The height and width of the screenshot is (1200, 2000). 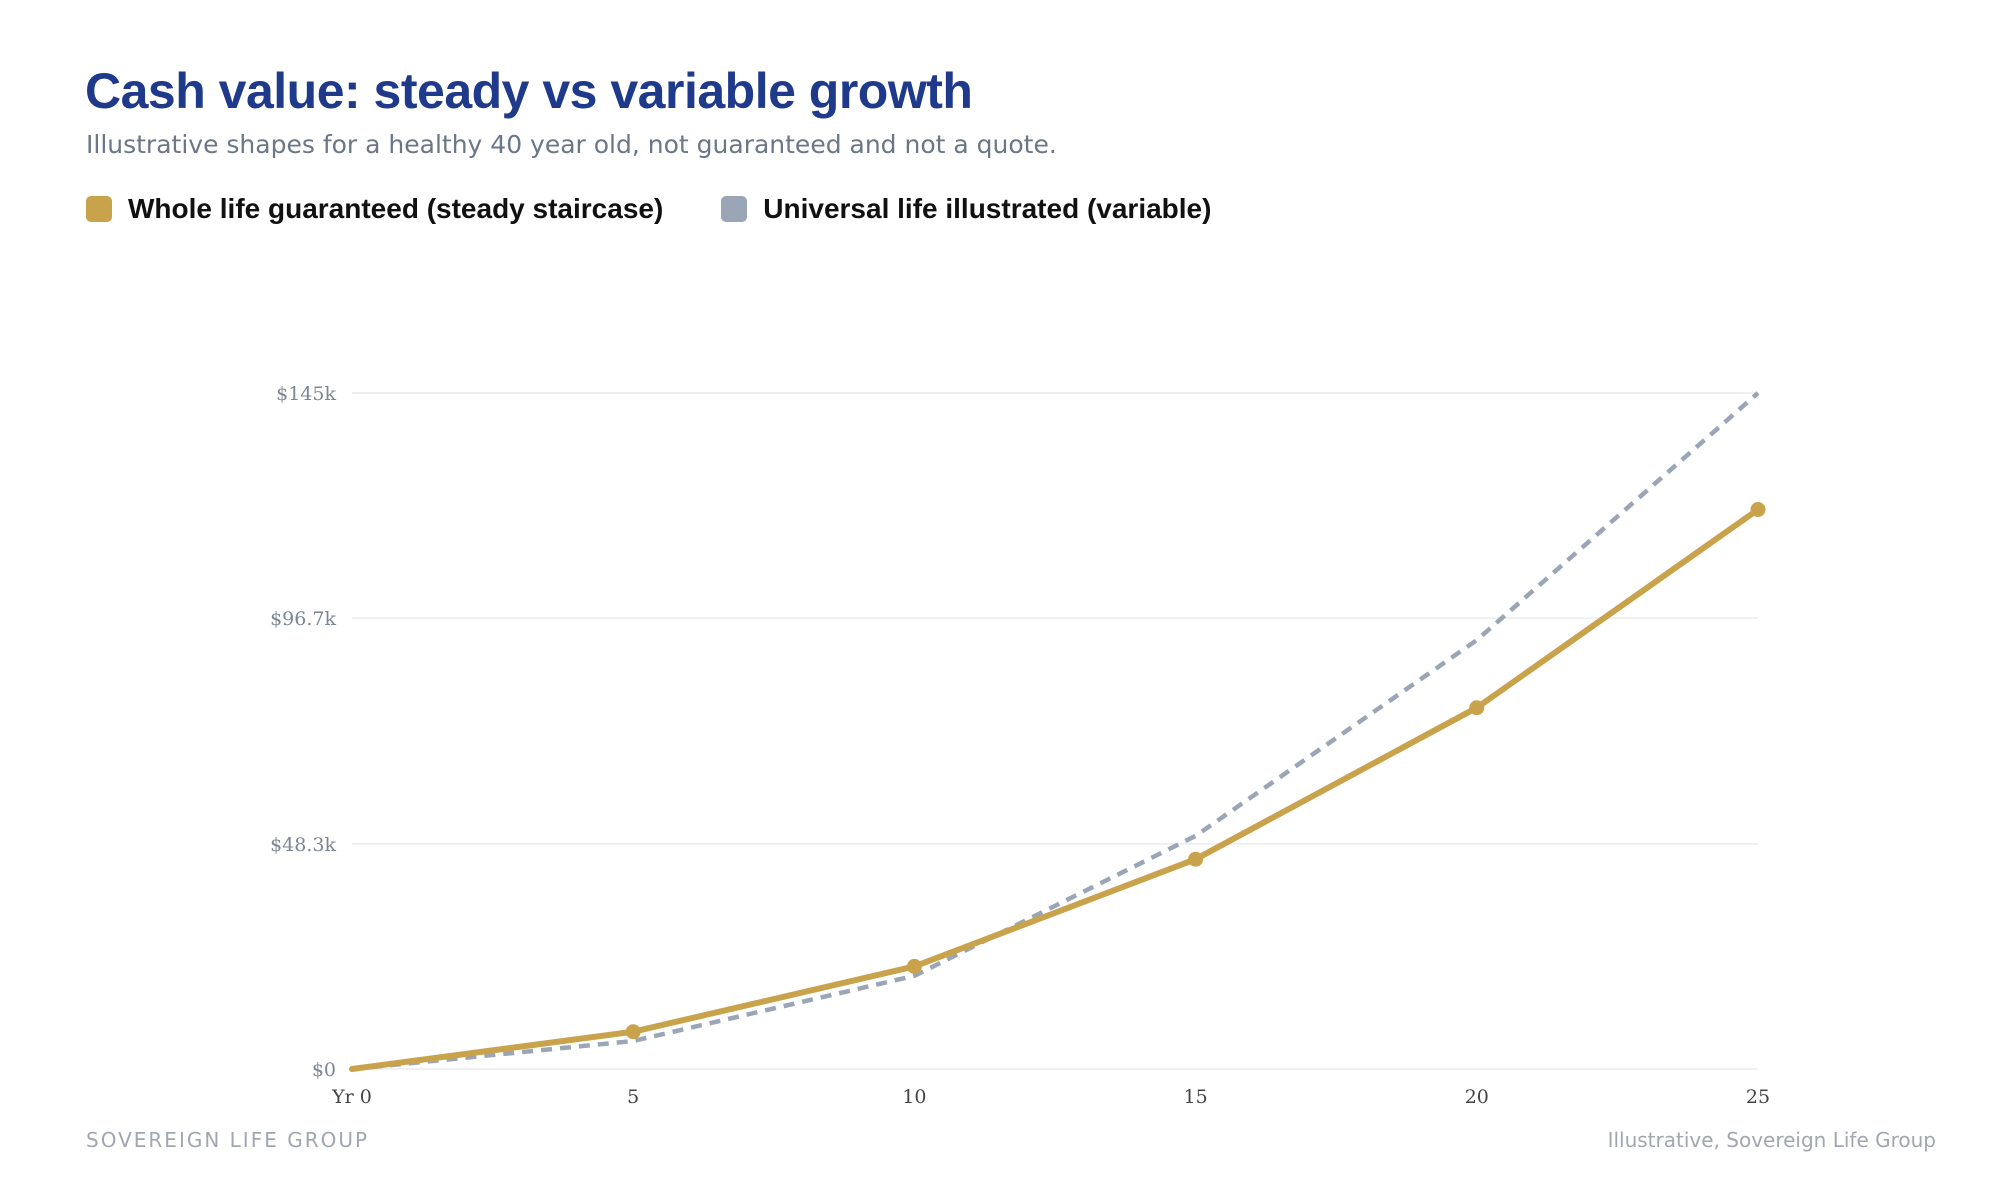 I want to click on y-tick-label: $48.3k, so click(x=303, y=845).